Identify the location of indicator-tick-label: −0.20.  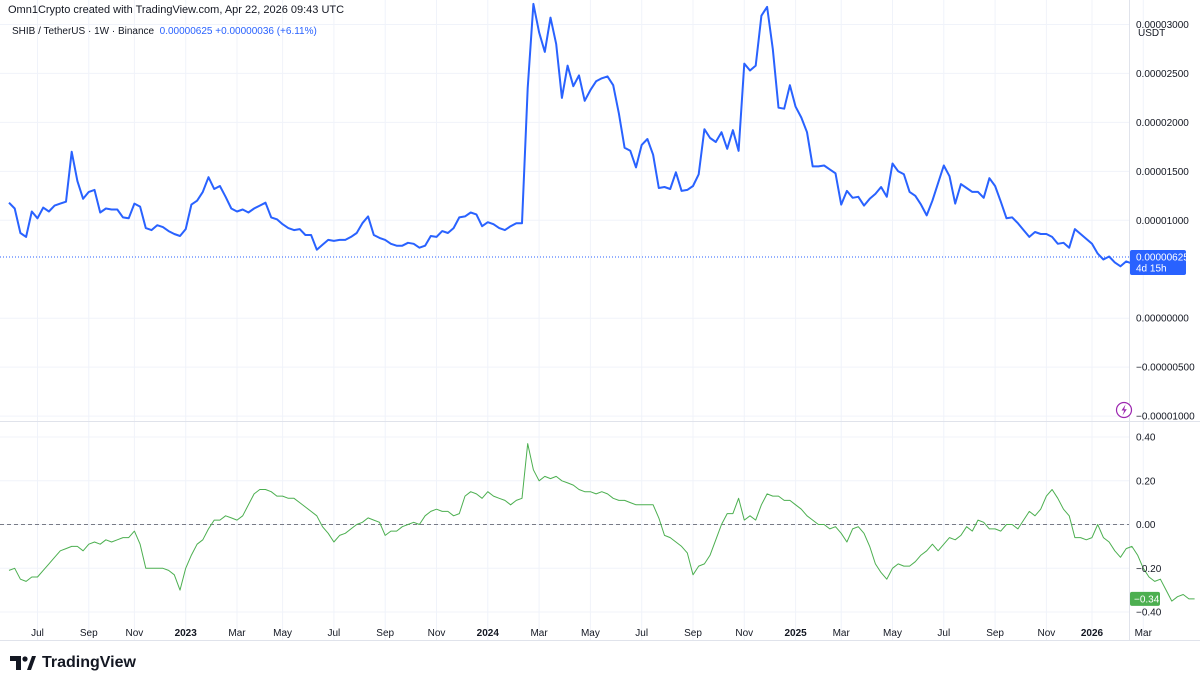
(1149, 569).